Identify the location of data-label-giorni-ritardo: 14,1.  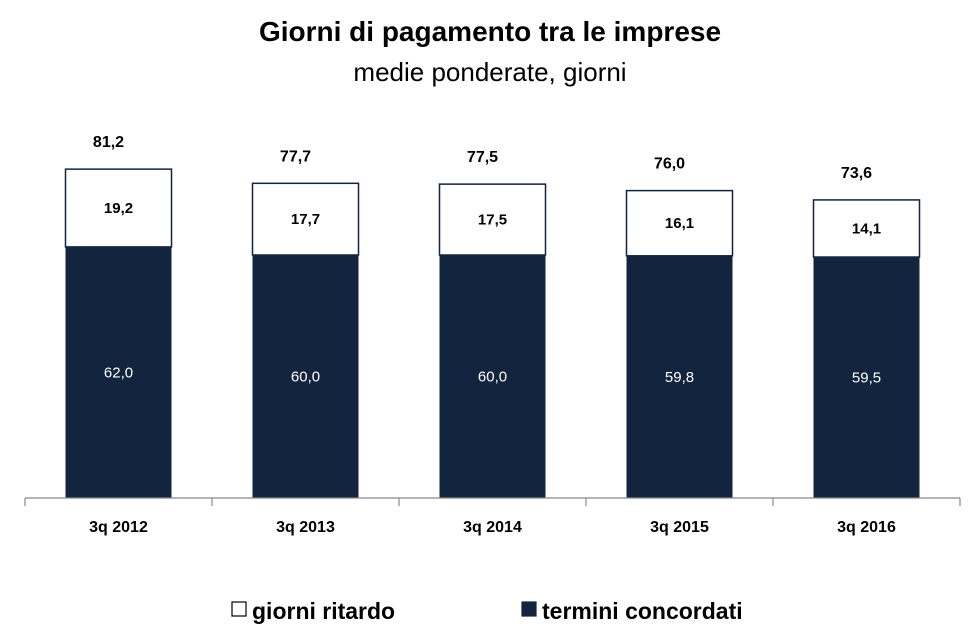
(866, 228).